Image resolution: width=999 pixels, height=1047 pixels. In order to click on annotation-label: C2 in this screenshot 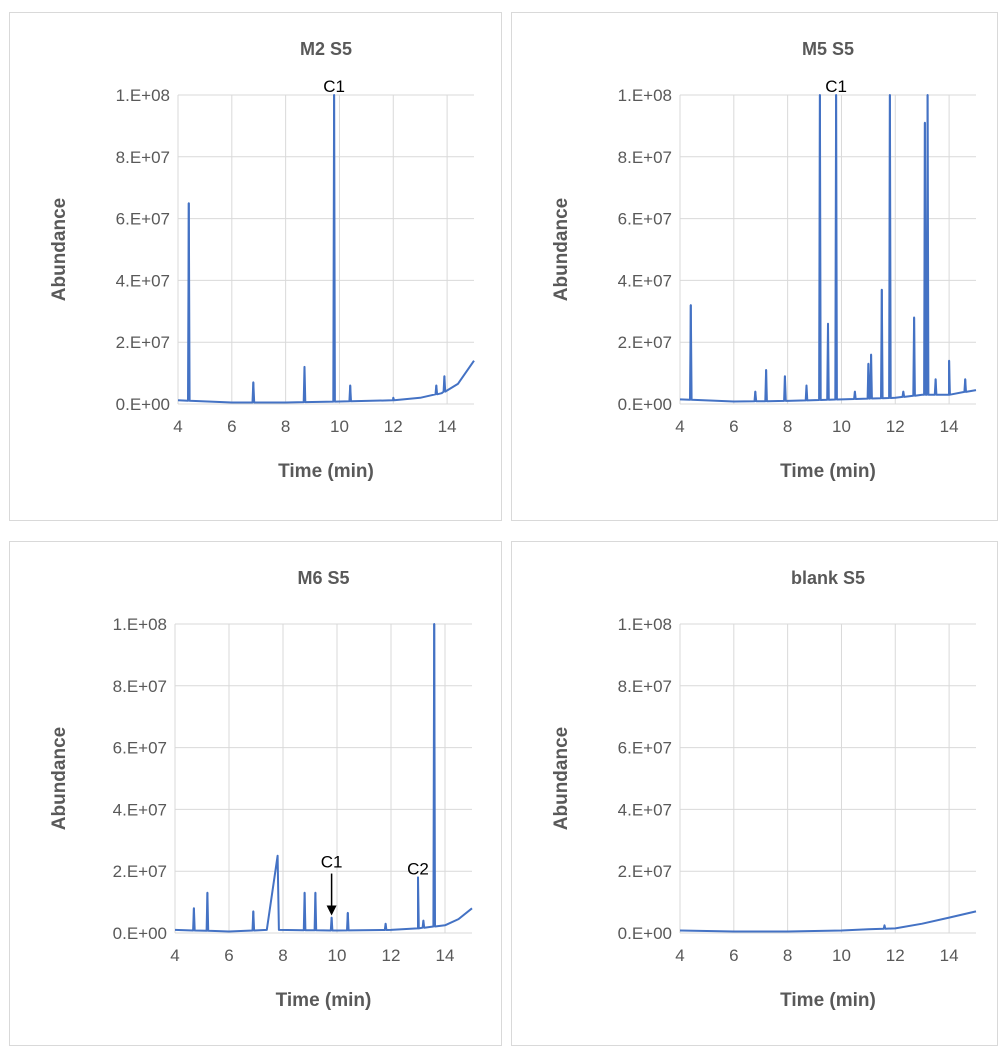, I will do `click(418, 868)`.